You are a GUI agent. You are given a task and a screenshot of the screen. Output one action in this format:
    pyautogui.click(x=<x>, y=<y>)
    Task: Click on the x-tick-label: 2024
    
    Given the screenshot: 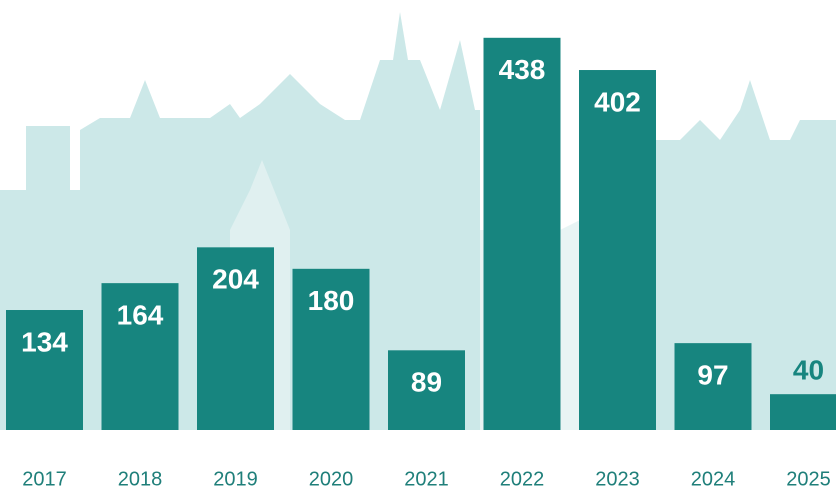 What is the action you would take?
    pyautogui.click(x=713, y=478)
    